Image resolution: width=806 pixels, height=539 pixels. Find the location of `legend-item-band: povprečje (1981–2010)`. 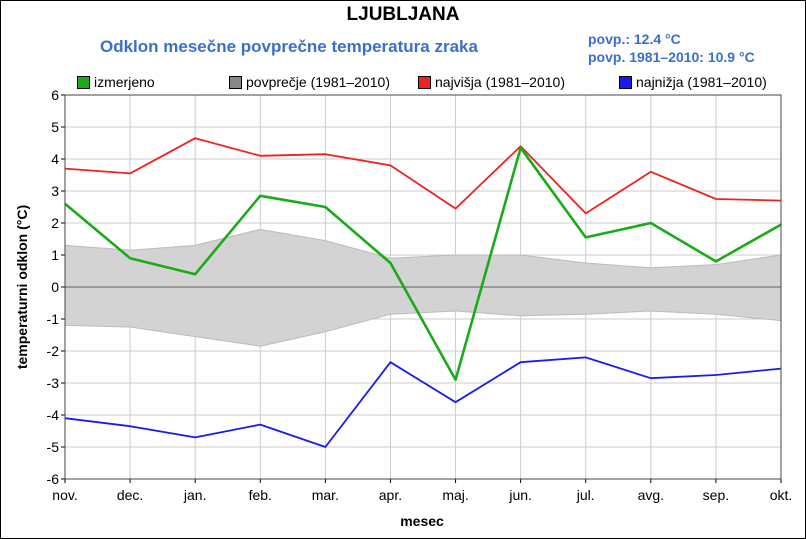

legend-item-band: povprečje (1981–2010) is located at coordinates (309, 82).